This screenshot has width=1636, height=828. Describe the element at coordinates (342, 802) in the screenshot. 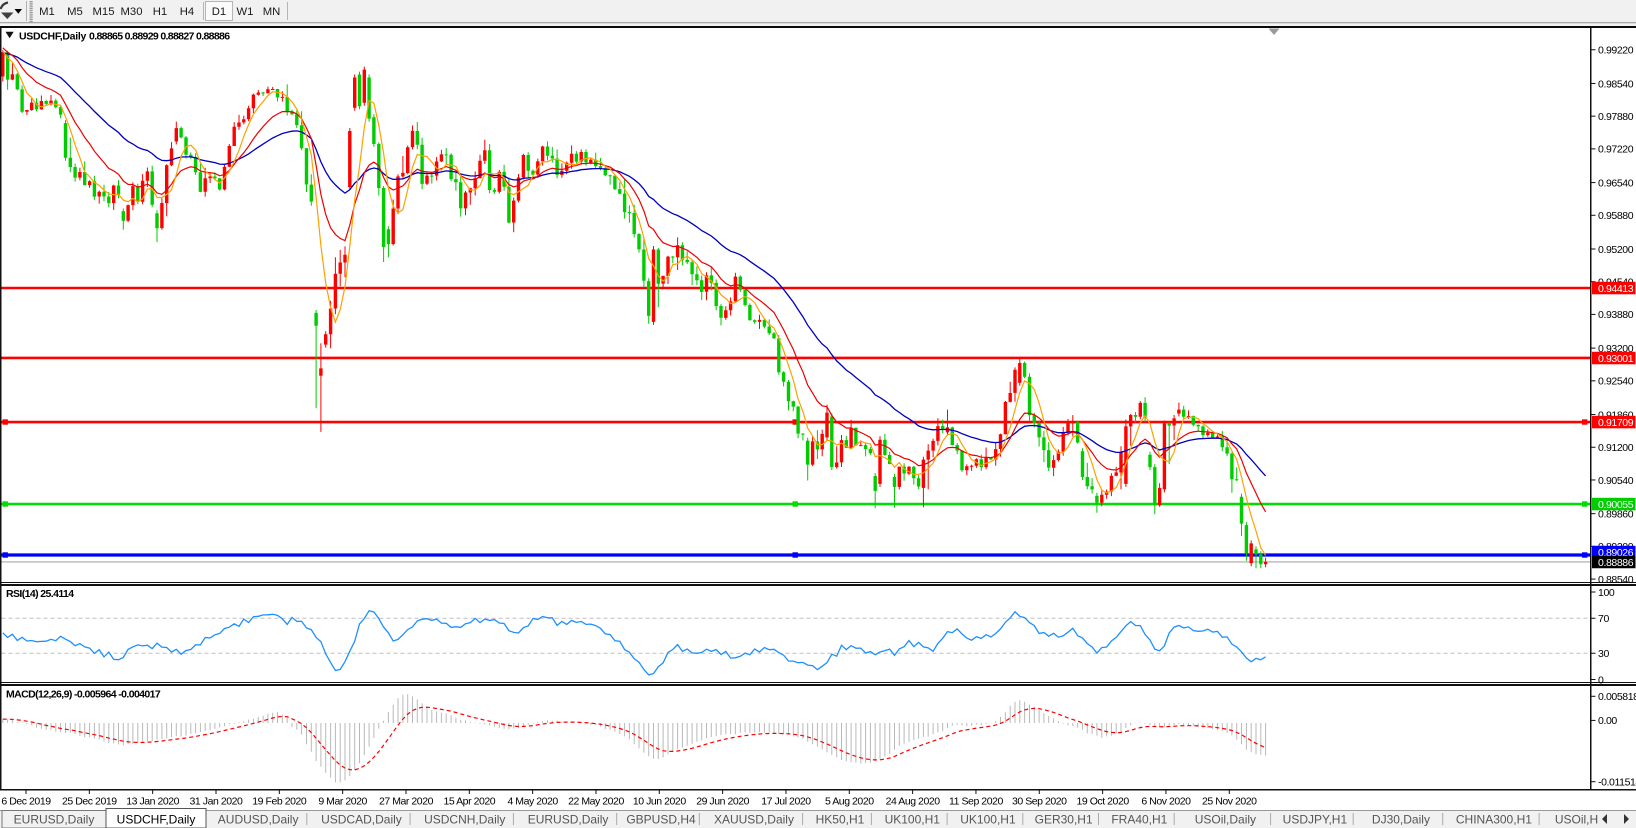

I see `svg-text: 9 Mar 2020` at that location.